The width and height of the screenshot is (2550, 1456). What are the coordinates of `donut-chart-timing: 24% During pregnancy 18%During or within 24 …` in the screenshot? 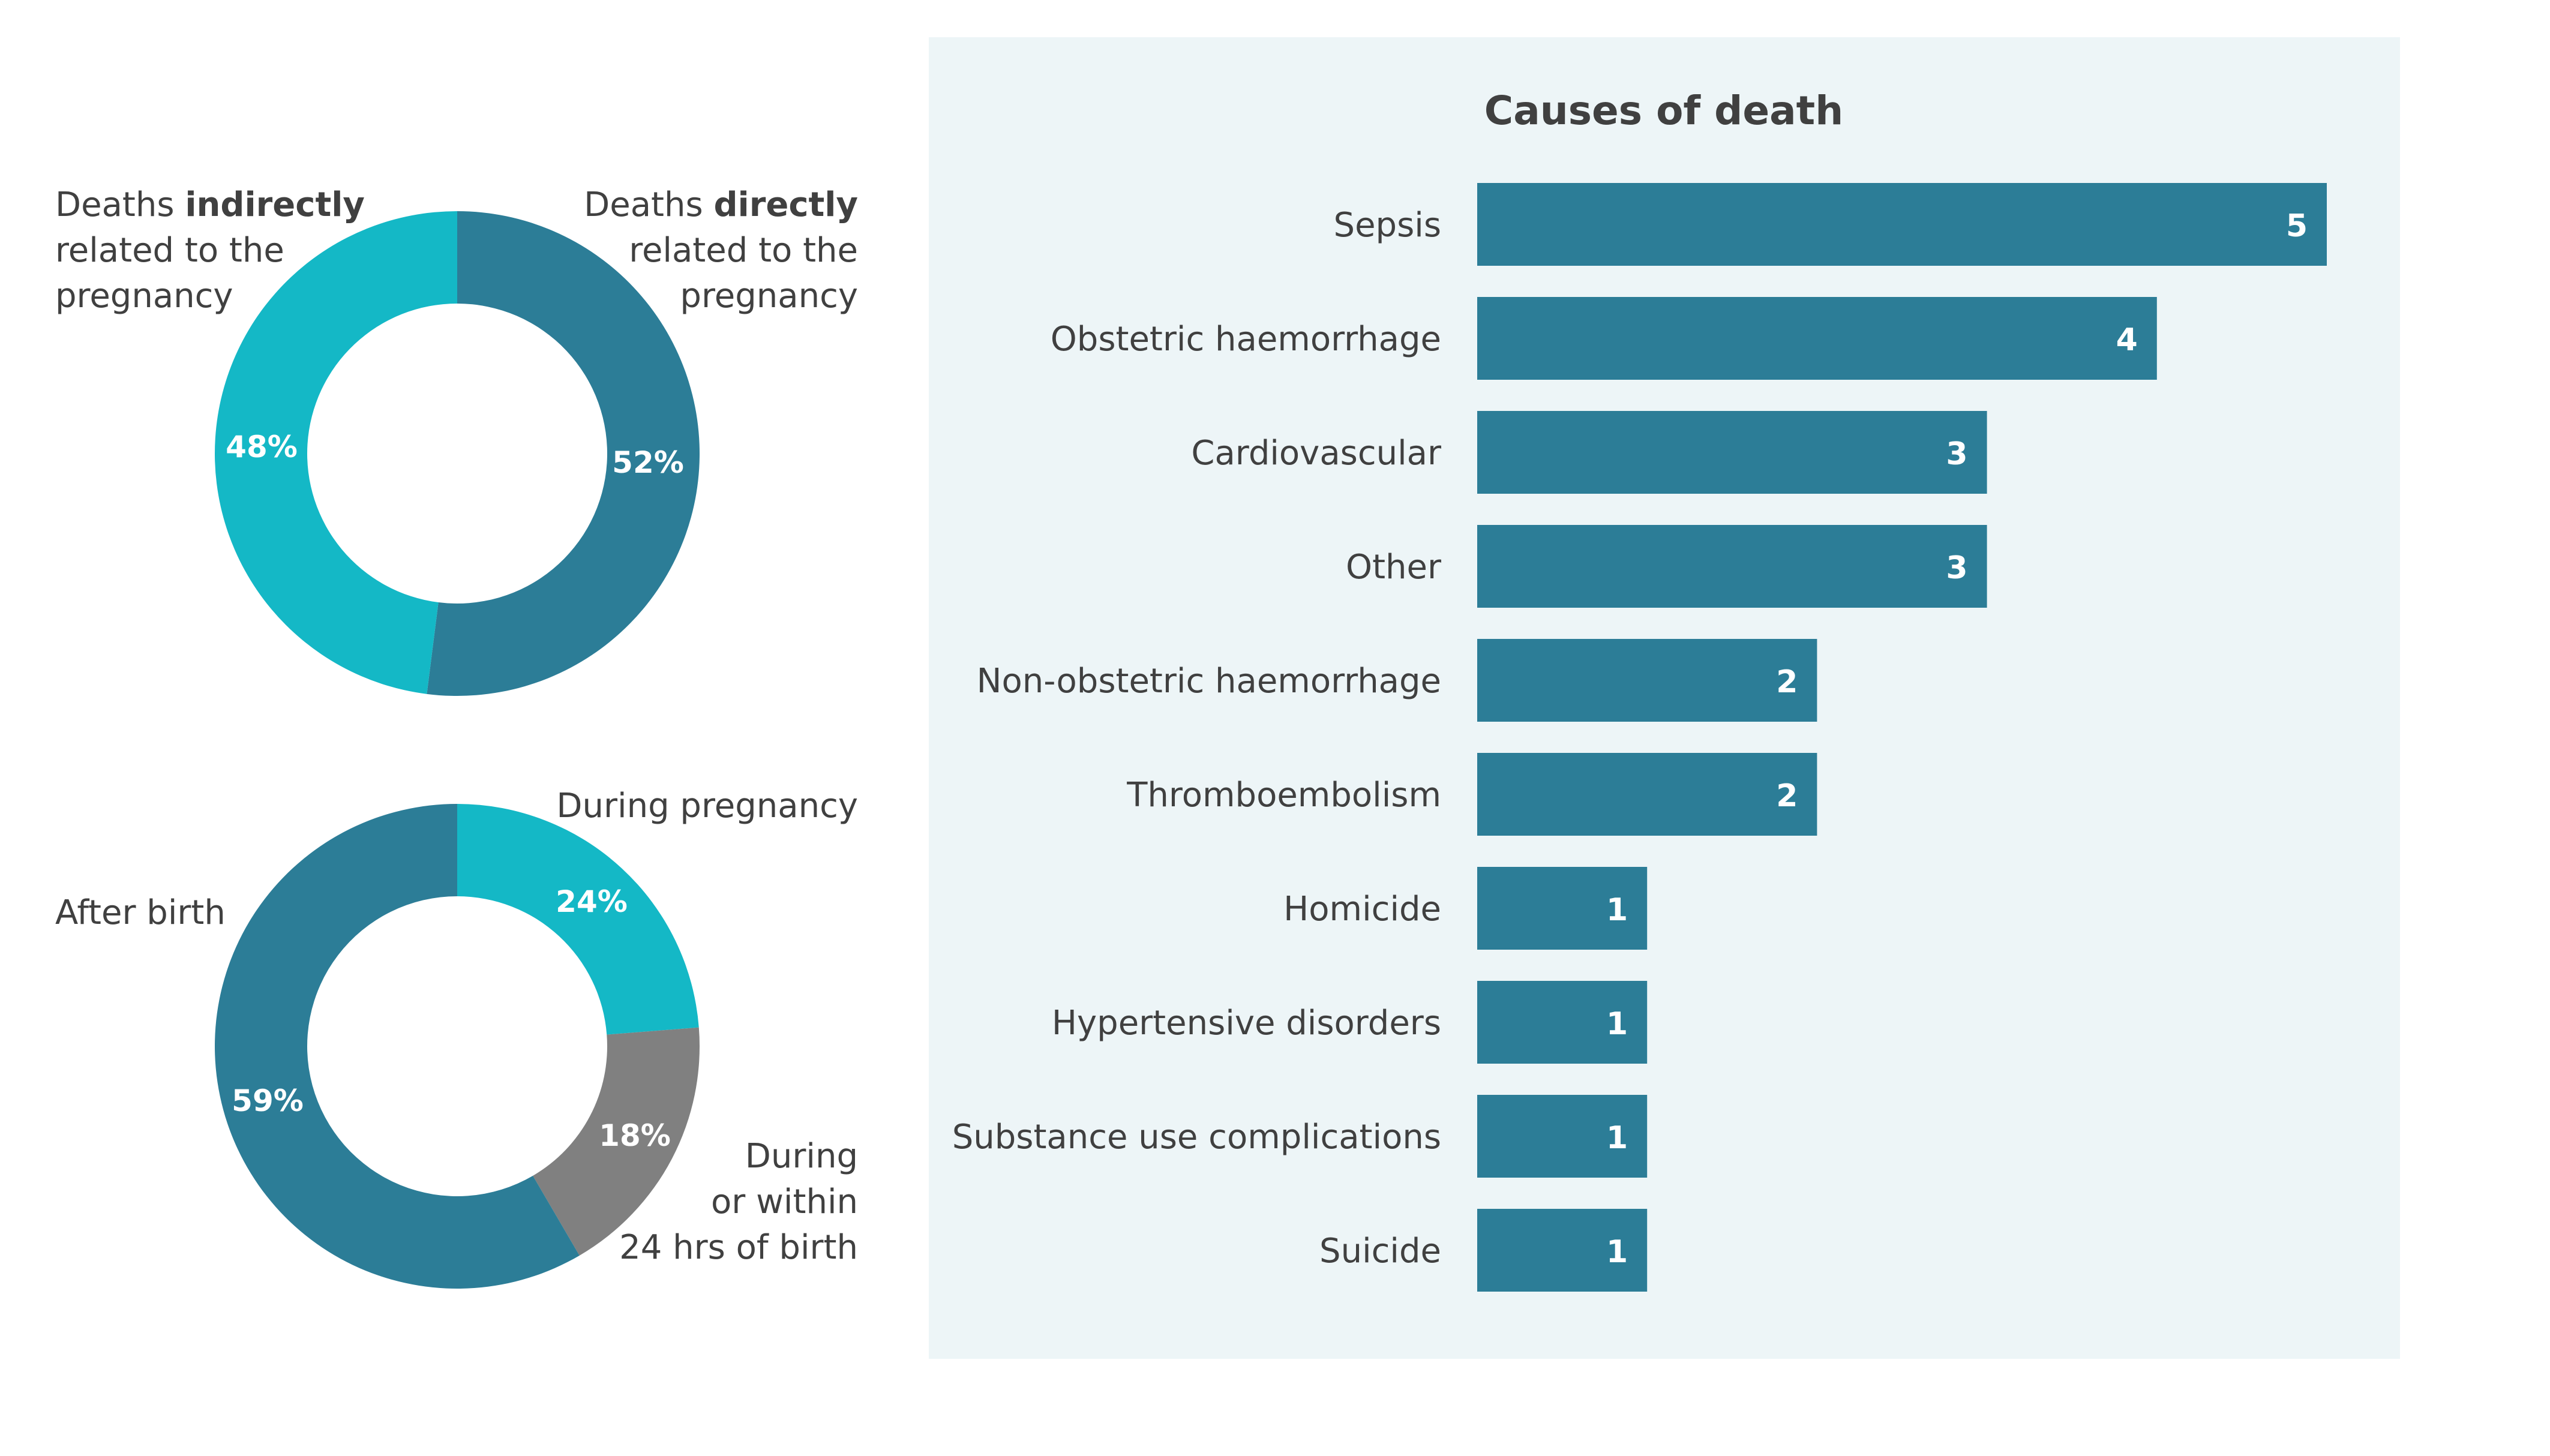 It's located at (456, 1037).